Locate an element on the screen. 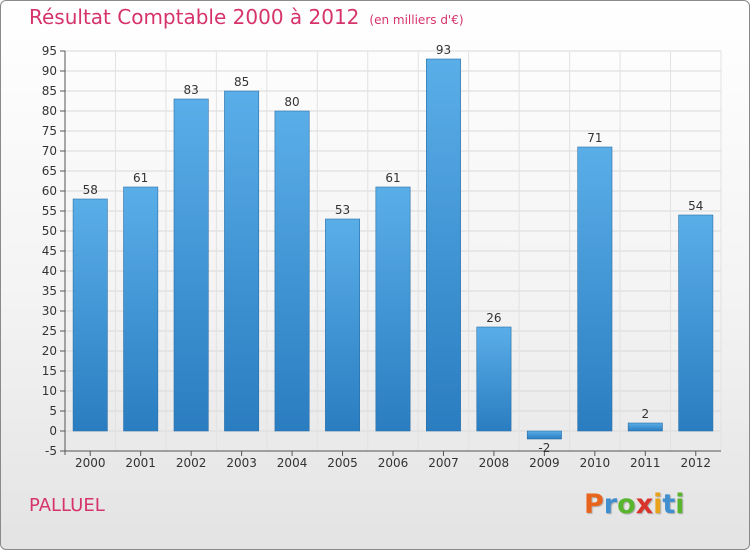 This screenshot has width=750, height=550. bar-2001 is located at coordinates (141, 309).